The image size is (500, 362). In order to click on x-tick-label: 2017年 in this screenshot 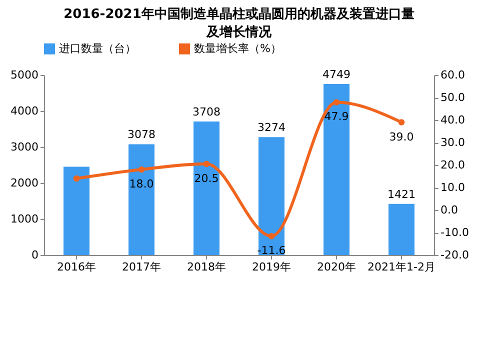, I will do `click(141, 267)`.